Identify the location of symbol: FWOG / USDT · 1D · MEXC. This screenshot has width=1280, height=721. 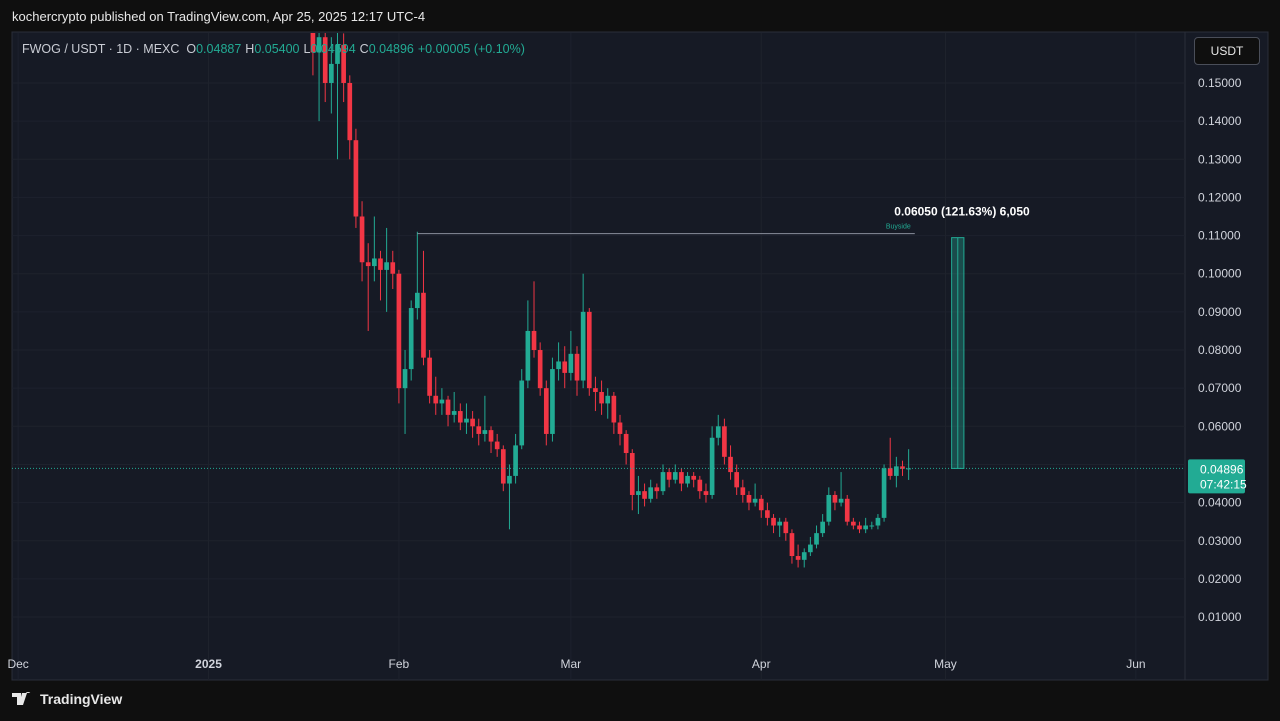
(101, 49).